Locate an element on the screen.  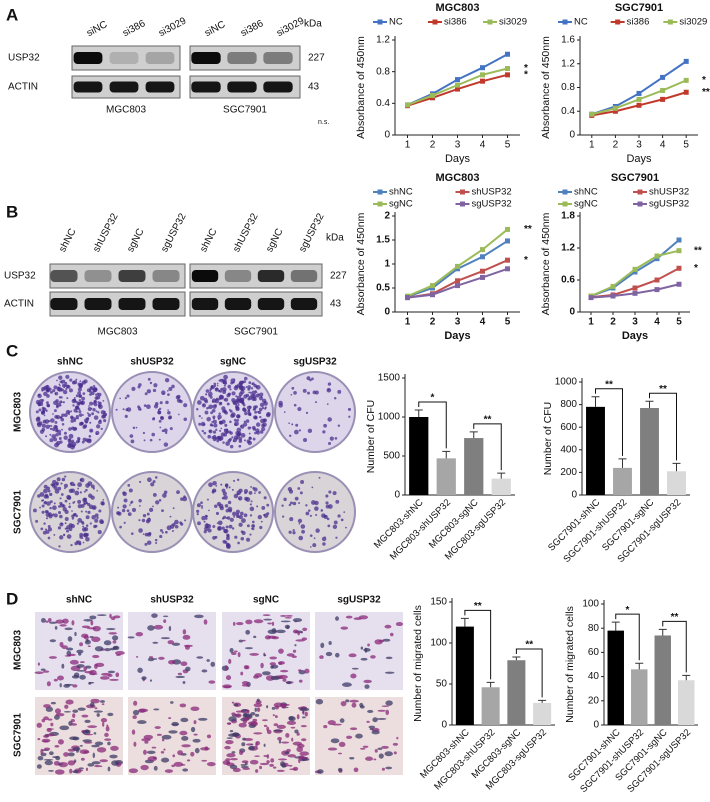
size-label: 227 is located at coordinates (316, 58).